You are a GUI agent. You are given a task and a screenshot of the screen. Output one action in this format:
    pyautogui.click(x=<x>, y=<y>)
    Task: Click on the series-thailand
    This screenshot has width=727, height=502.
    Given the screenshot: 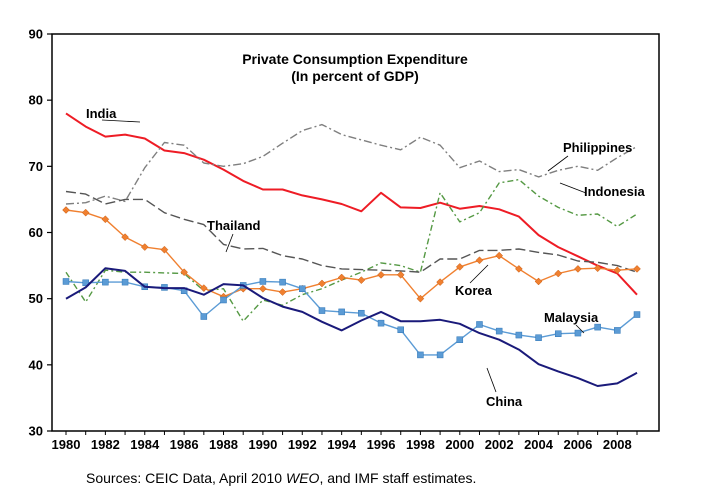 What is the action you would take?
    pyautogui.click(x=351, y=231)
    